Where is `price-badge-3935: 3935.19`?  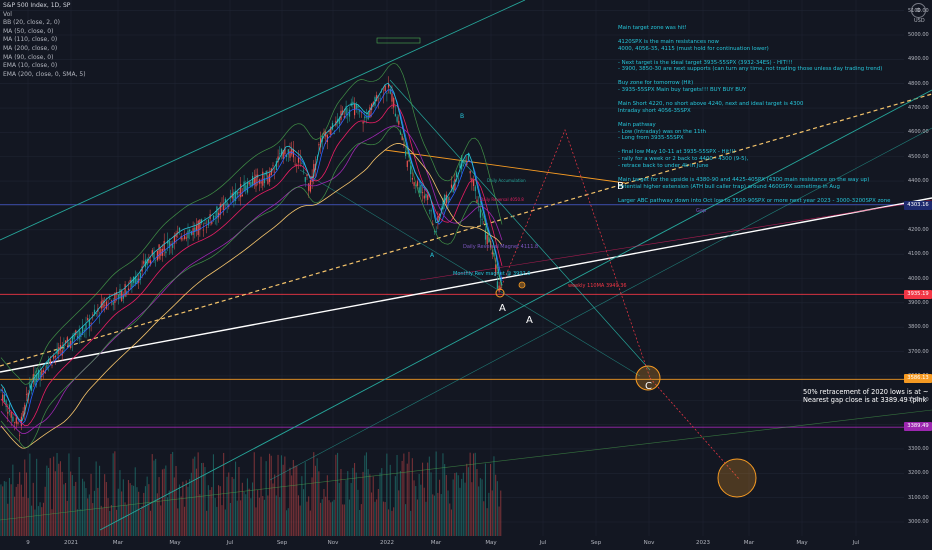 price-badge-3935: 3935.19 is located at coordinates (918, 294).